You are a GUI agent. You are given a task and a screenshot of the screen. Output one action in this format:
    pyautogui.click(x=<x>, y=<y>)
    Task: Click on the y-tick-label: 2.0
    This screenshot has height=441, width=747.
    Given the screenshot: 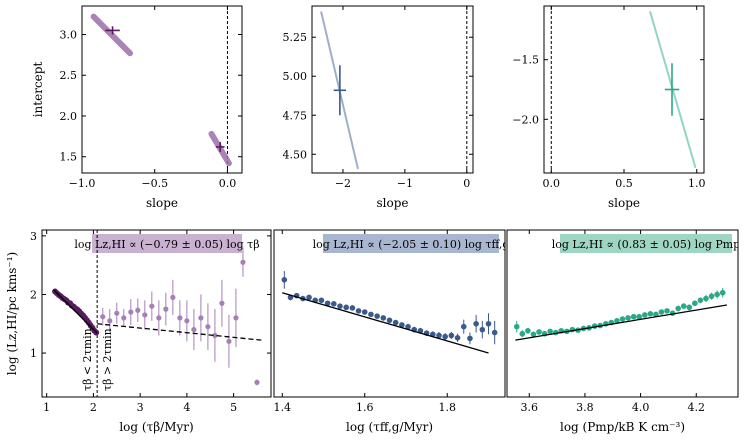 What is the action you would take?
    pyautogui.click(x=69, y=116)
    